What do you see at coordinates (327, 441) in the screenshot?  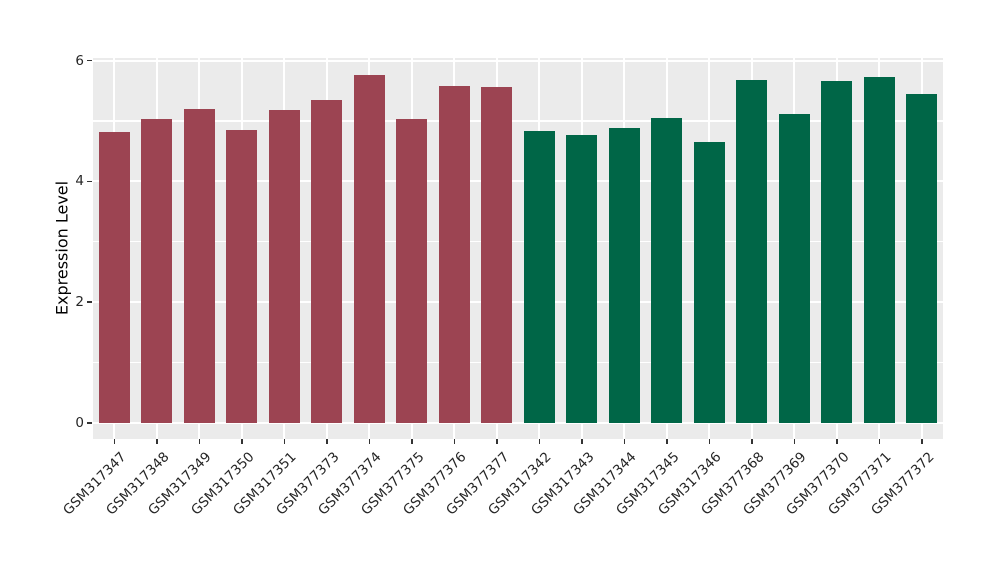 I see `x-tick-GSM377373` at bounding box center [327, 441].